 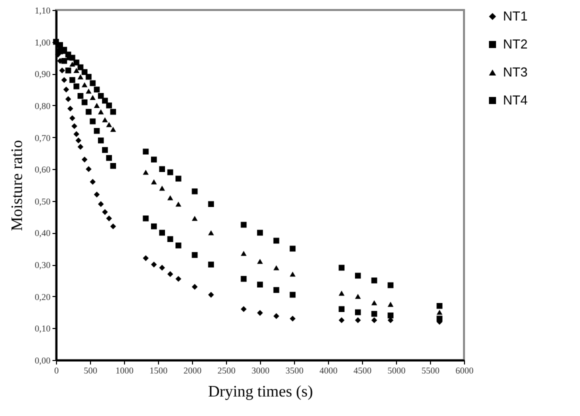 I want to click on y-tick-label: 0,30, so click(x=42, y=265).